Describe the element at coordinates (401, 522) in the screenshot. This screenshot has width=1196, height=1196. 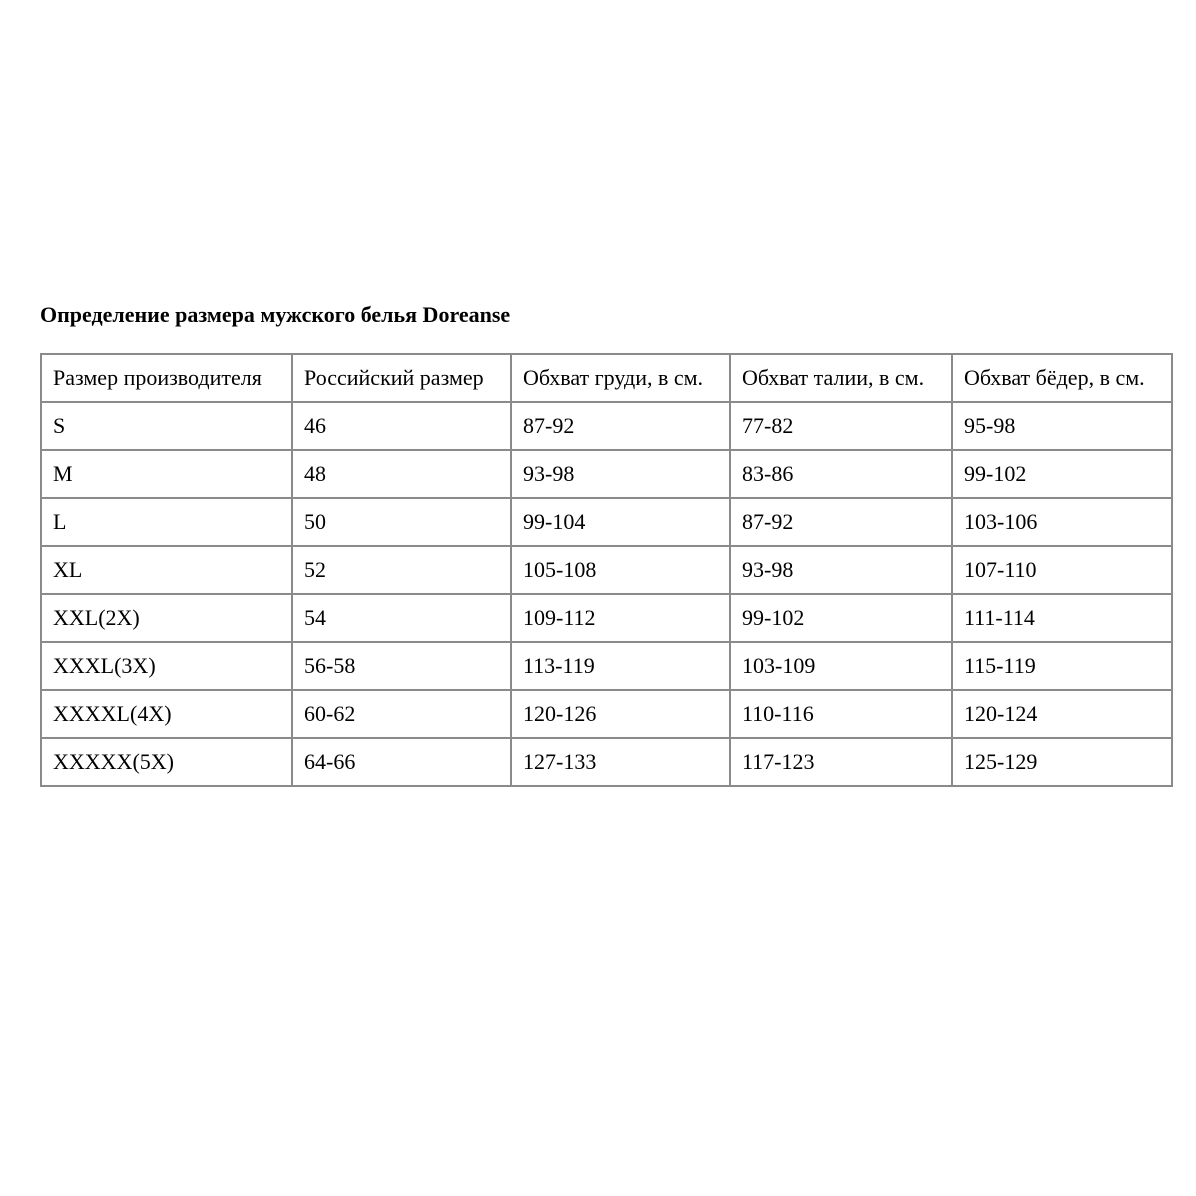
I see `table-cell: 50` at that location.